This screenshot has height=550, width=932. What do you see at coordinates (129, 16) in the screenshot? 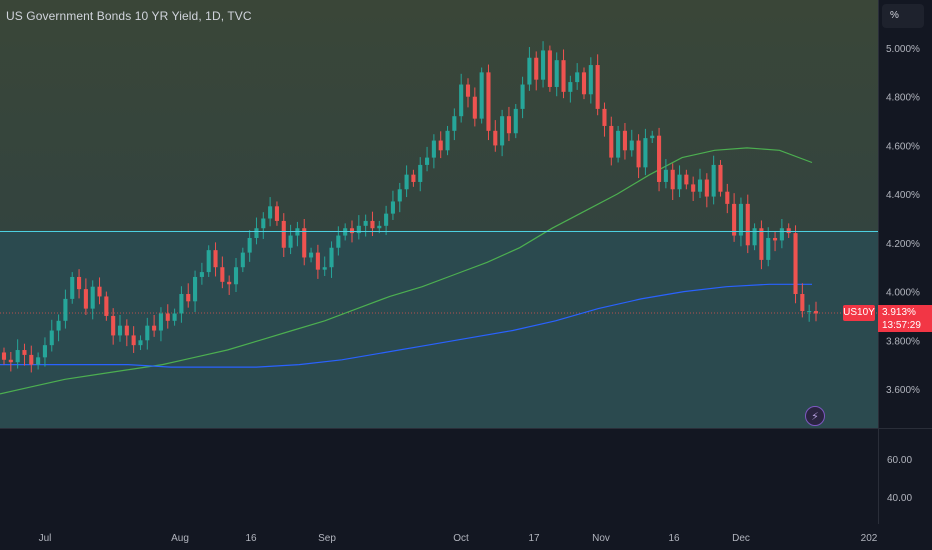
I see `chart-title: US Government Bonds 10 YR Yield, 1D, TVC` at bounding box center [129, 16].